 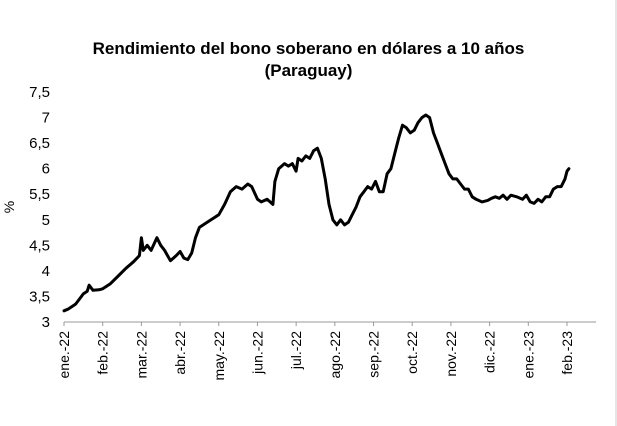 I want to click on y-tick-label: 3,5, so click(x=39, y=296).